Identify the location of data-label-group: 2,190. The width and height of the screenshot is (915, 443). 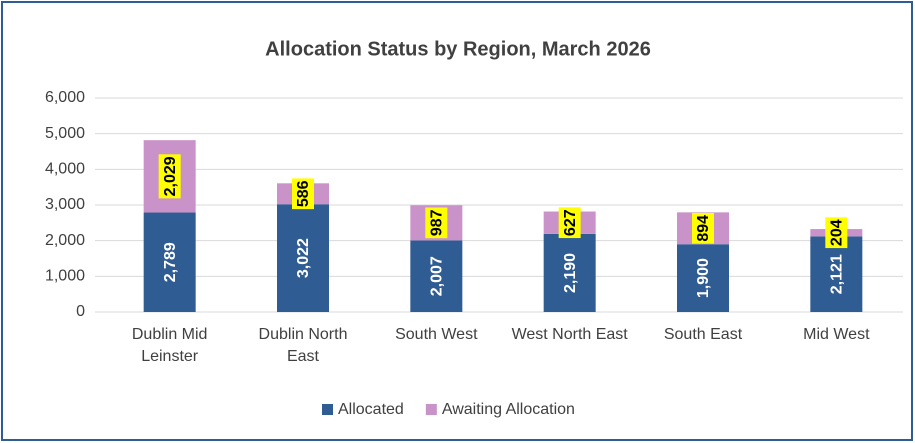
(570, 273).